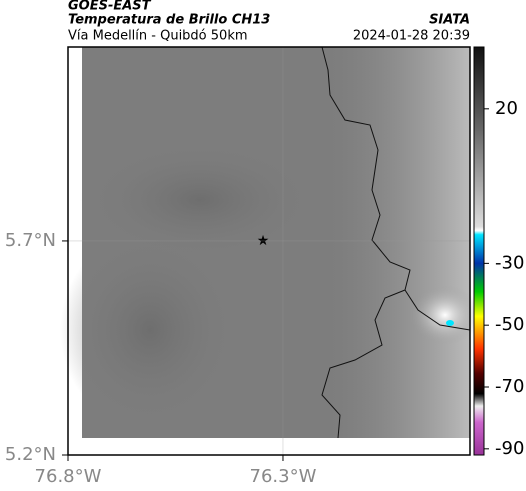 The height and width of the screenshot is (491, 526). Describe the element at coordinates (450, 323) in the screenshot. I see `cold-top` at that location.